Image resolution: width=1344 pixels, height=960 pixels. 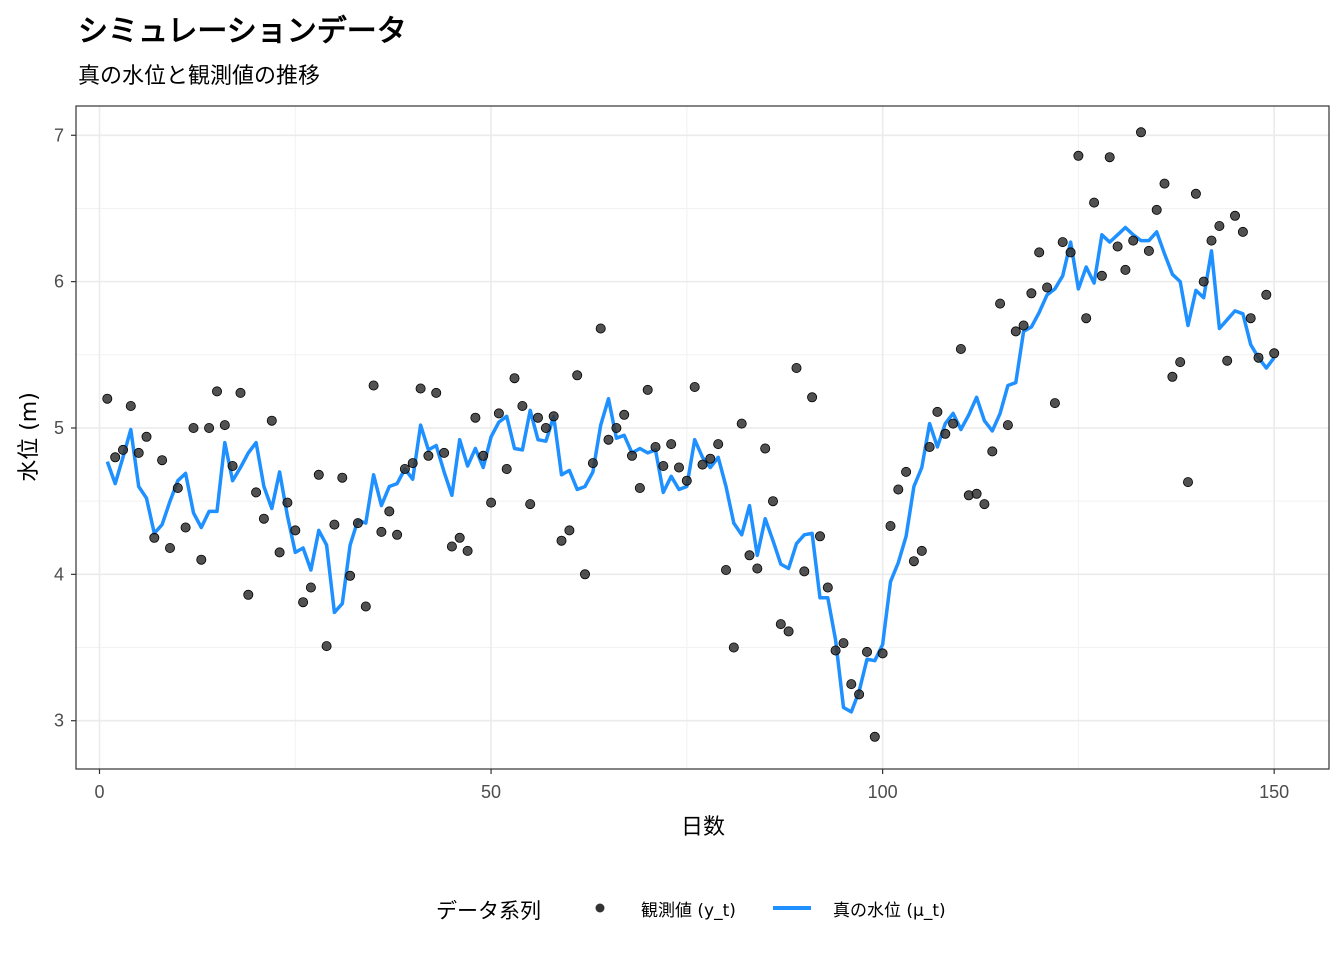 I want to click on y-axis-title: 水位 (m), so click(x=29, y=437).